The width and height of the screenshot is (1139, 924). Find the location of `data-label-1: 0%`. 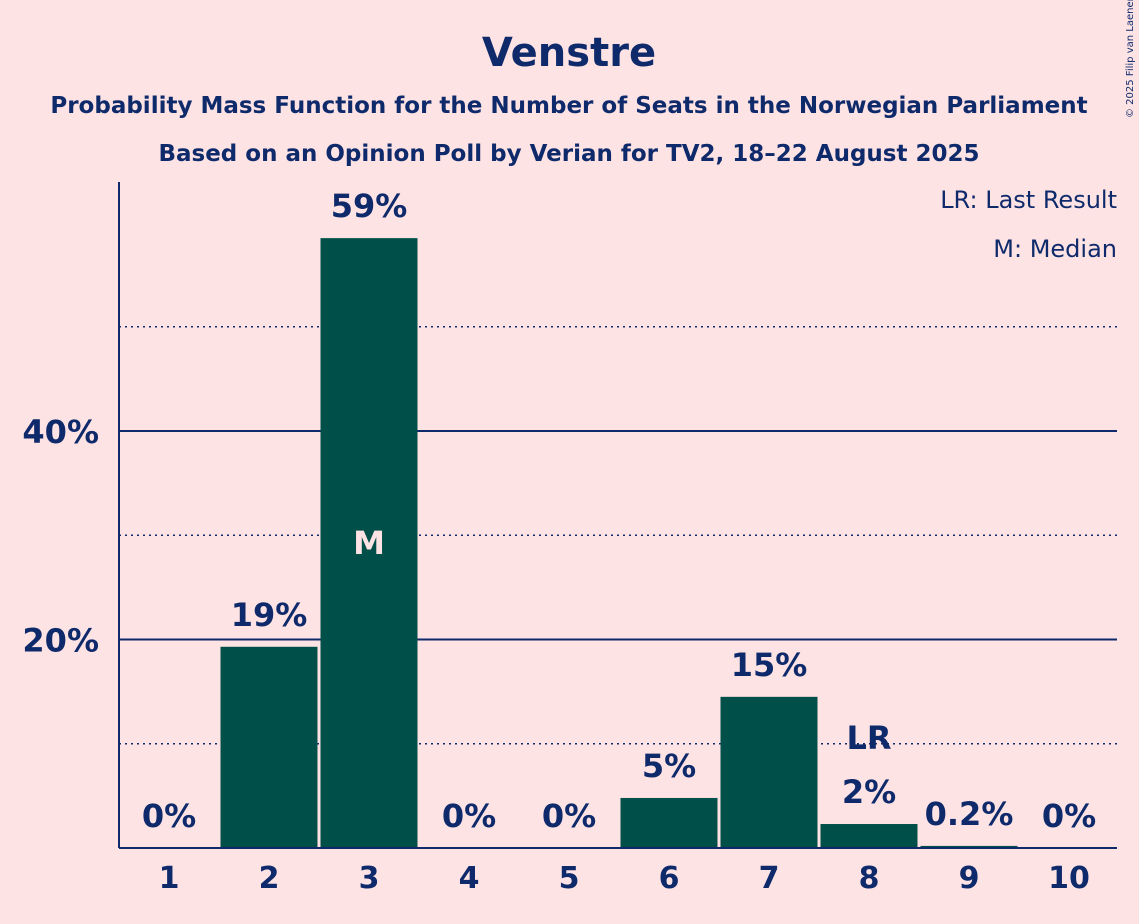

data-label-1: 0% is located at coordinates (169, 816).